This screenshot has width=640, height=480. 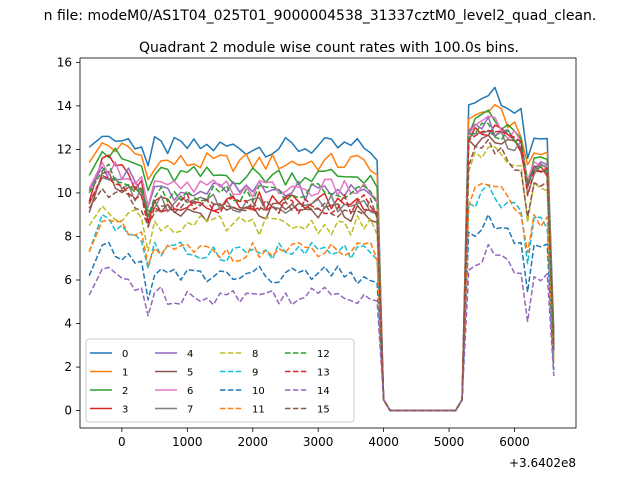 I want to click on legend-label-6: 6, so click(x=190, y=391).